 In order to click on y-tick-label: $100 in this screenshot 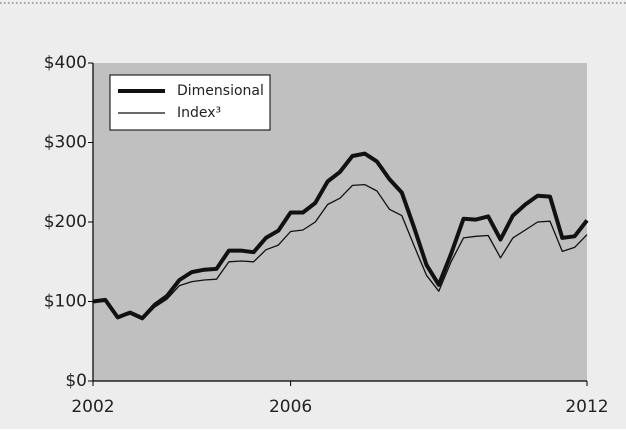, I will do `click(65, 302)`.